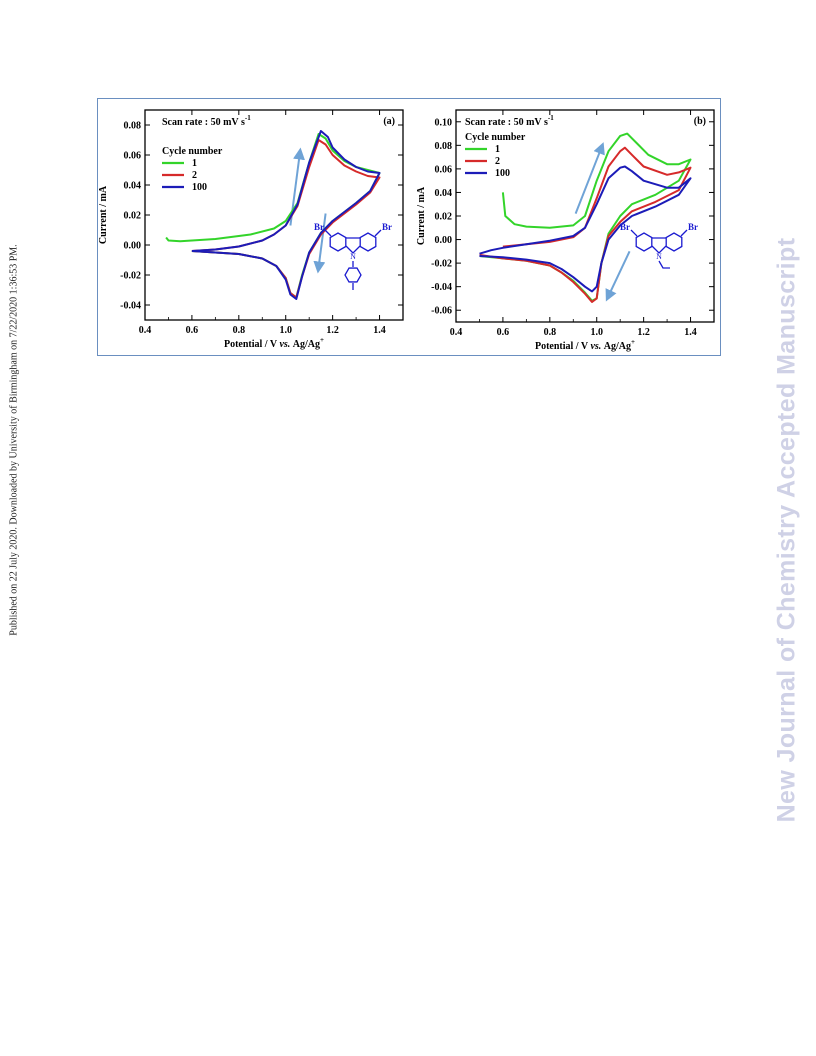 The height and width of the screenshot is (1056, 816). I want to click on tolyl-ring, so click(353, 275).